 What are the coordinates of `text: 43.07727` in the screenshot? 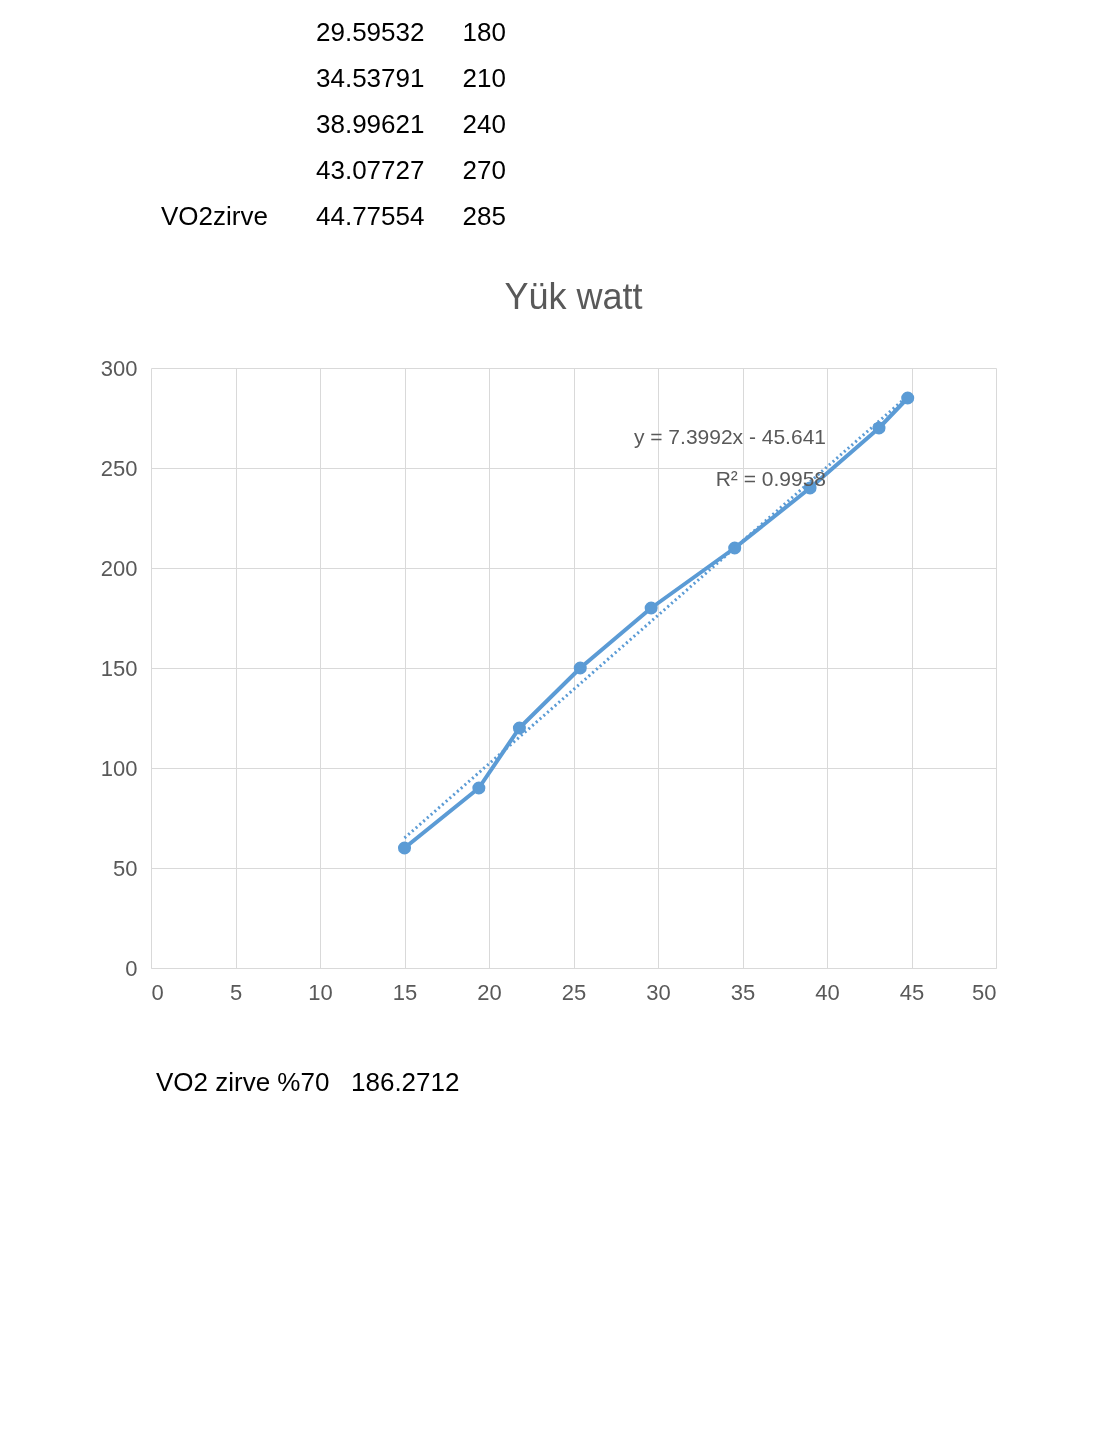 It's located at (370, 170).